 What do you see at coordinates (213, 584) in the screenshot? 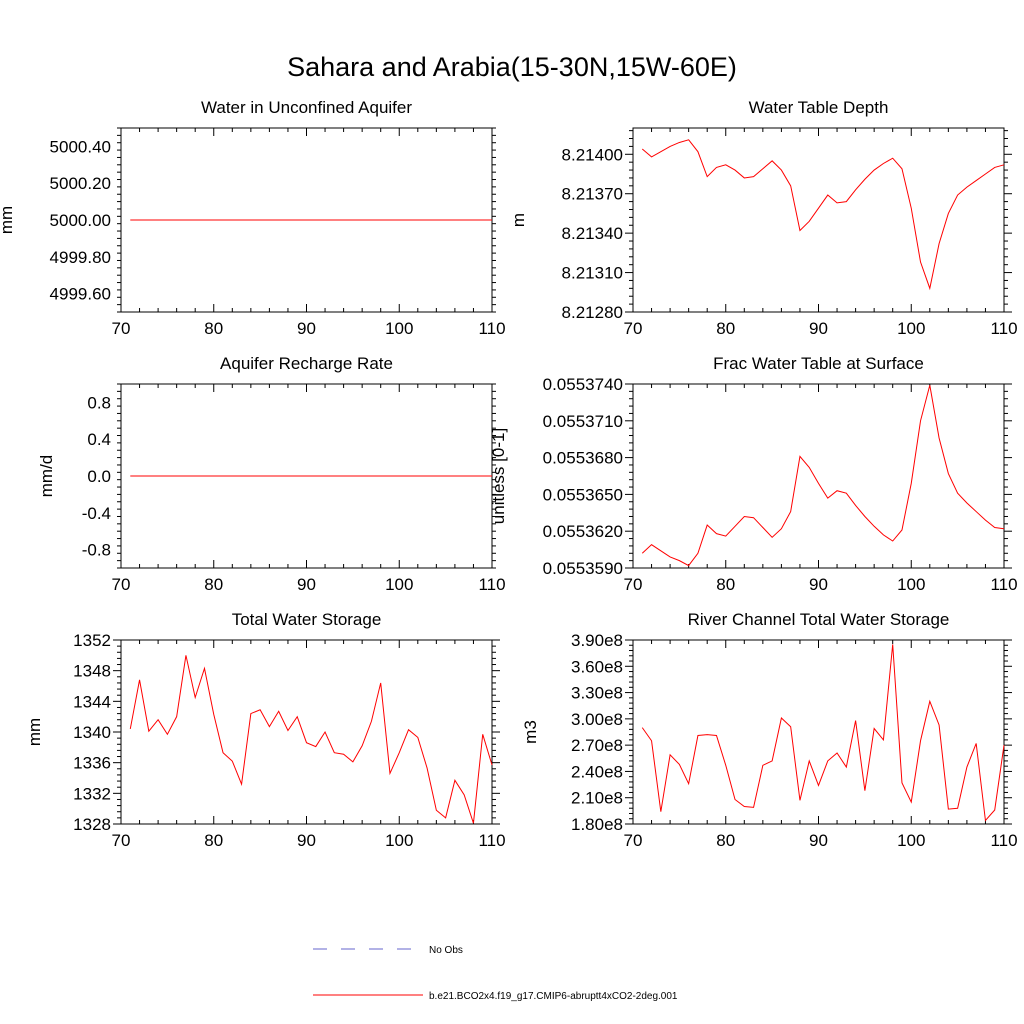
I see `panel-3-xtick-label: 80` at bounding box center [213, 584].